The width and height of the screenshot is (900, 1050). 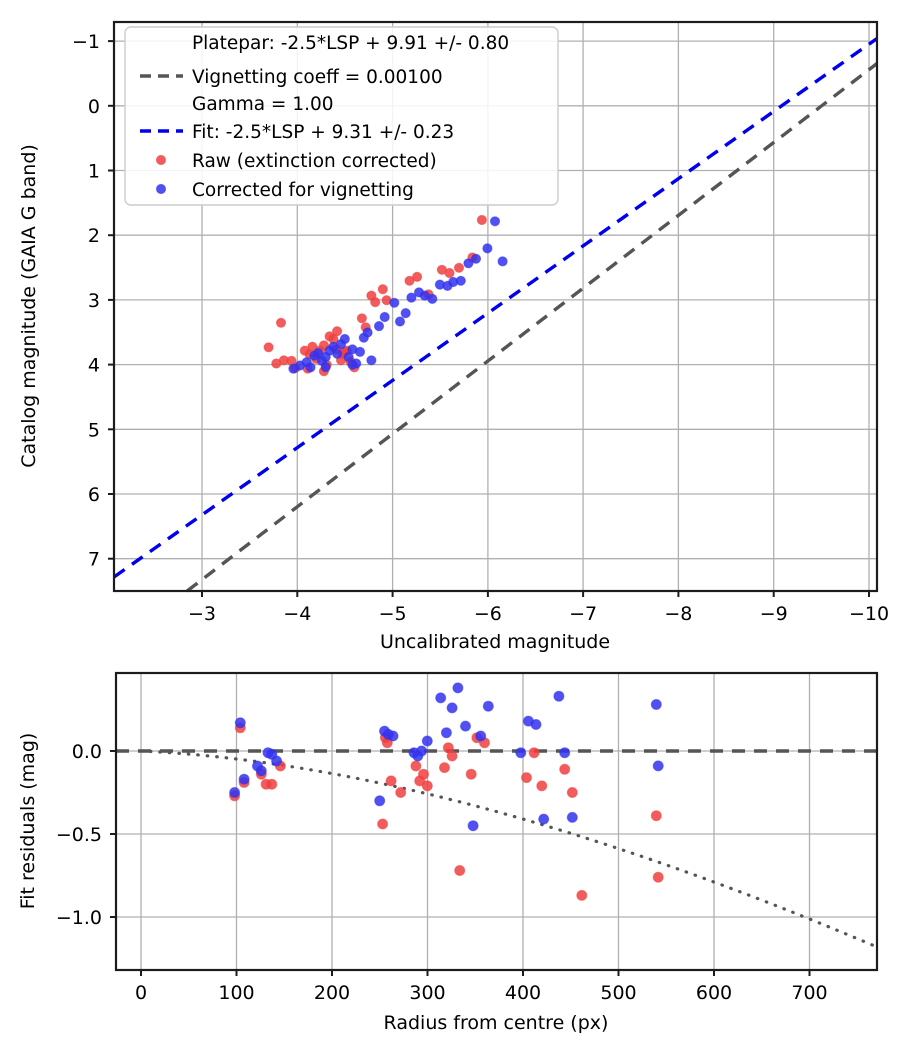 What do you see at coordinates (618, 993) in the screenshot?
I see `bottom-xtick-label: 500` at bounding box center [618, 993].